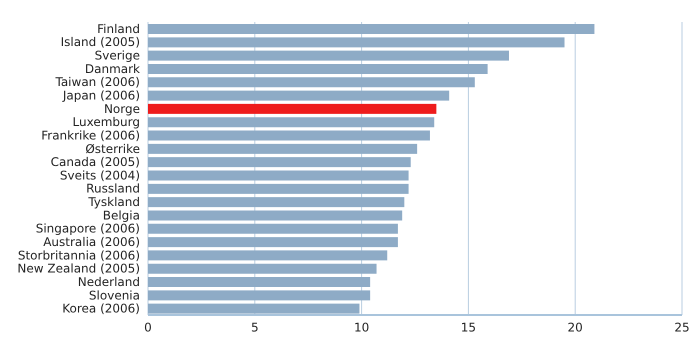 The image size is (700, 349). Describe the element at coordinates (254, 327) in the screenshot. I see `x-tick-label: 5` at that location.